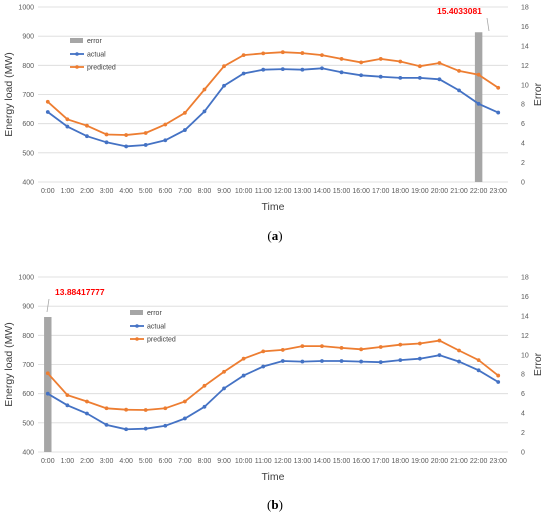  What do you see at coordinates (401, 191) in the screenshot?
I see `x-tick-label: 18:00` at bounding box center [401, 191].